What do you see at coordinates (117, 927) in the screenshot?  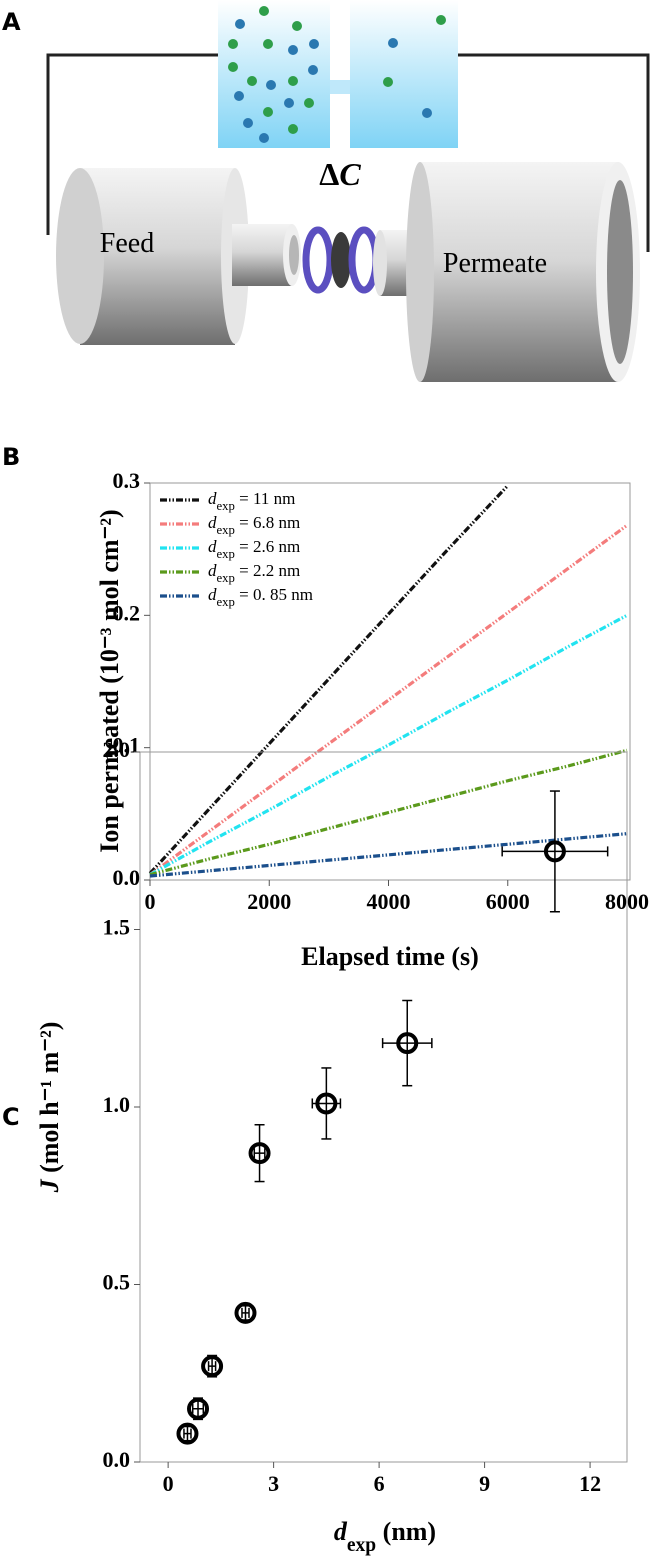 I see `y-tick-label: 1.5` at bounding box center [117, 927].